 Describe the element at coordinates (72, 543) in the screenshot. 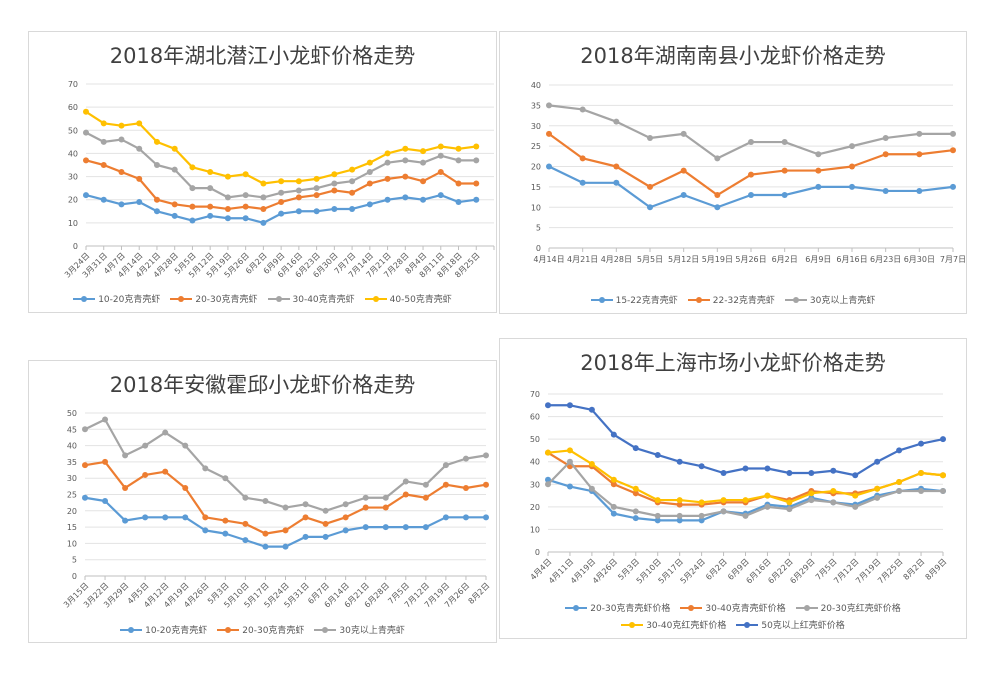

I see `y-tick-label: 10` at that location.